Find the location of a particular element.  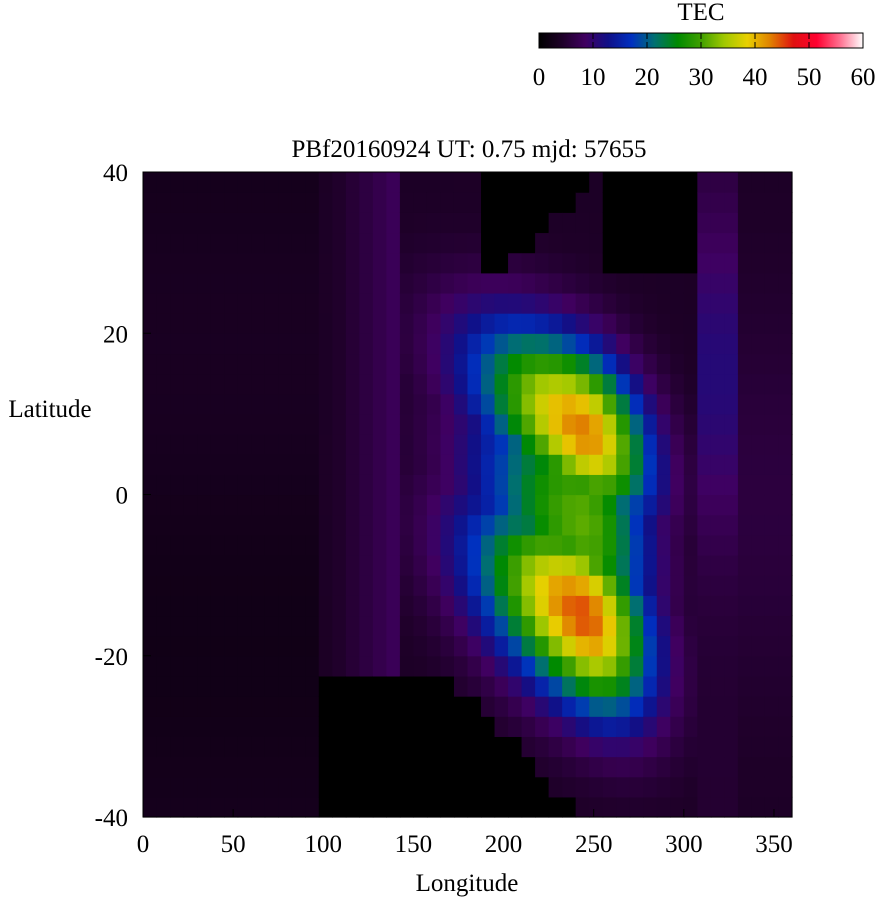

x-tick-label: 50 is located at coordinates (233, 844).